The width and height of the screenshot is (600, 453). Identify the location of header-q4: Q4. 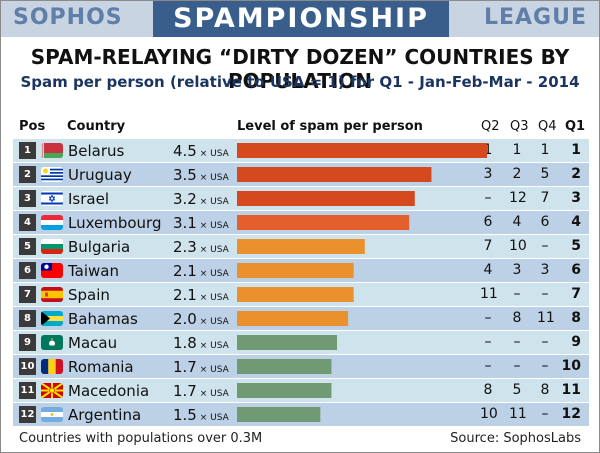
(547, 126).